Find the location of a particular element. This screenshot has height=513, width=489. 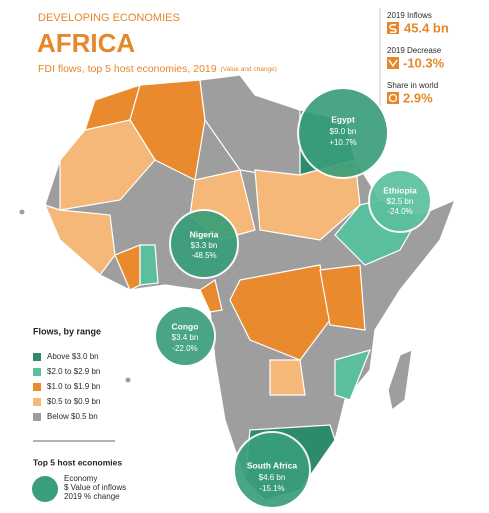

key-line: $ Value of inflows is located at coordinates (95, 487).